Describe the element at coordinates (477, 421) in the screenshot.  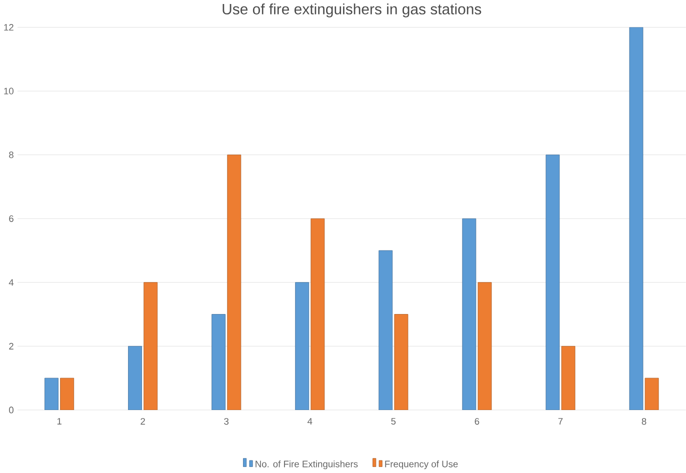
I see `x-tick-label: 6` at that location.